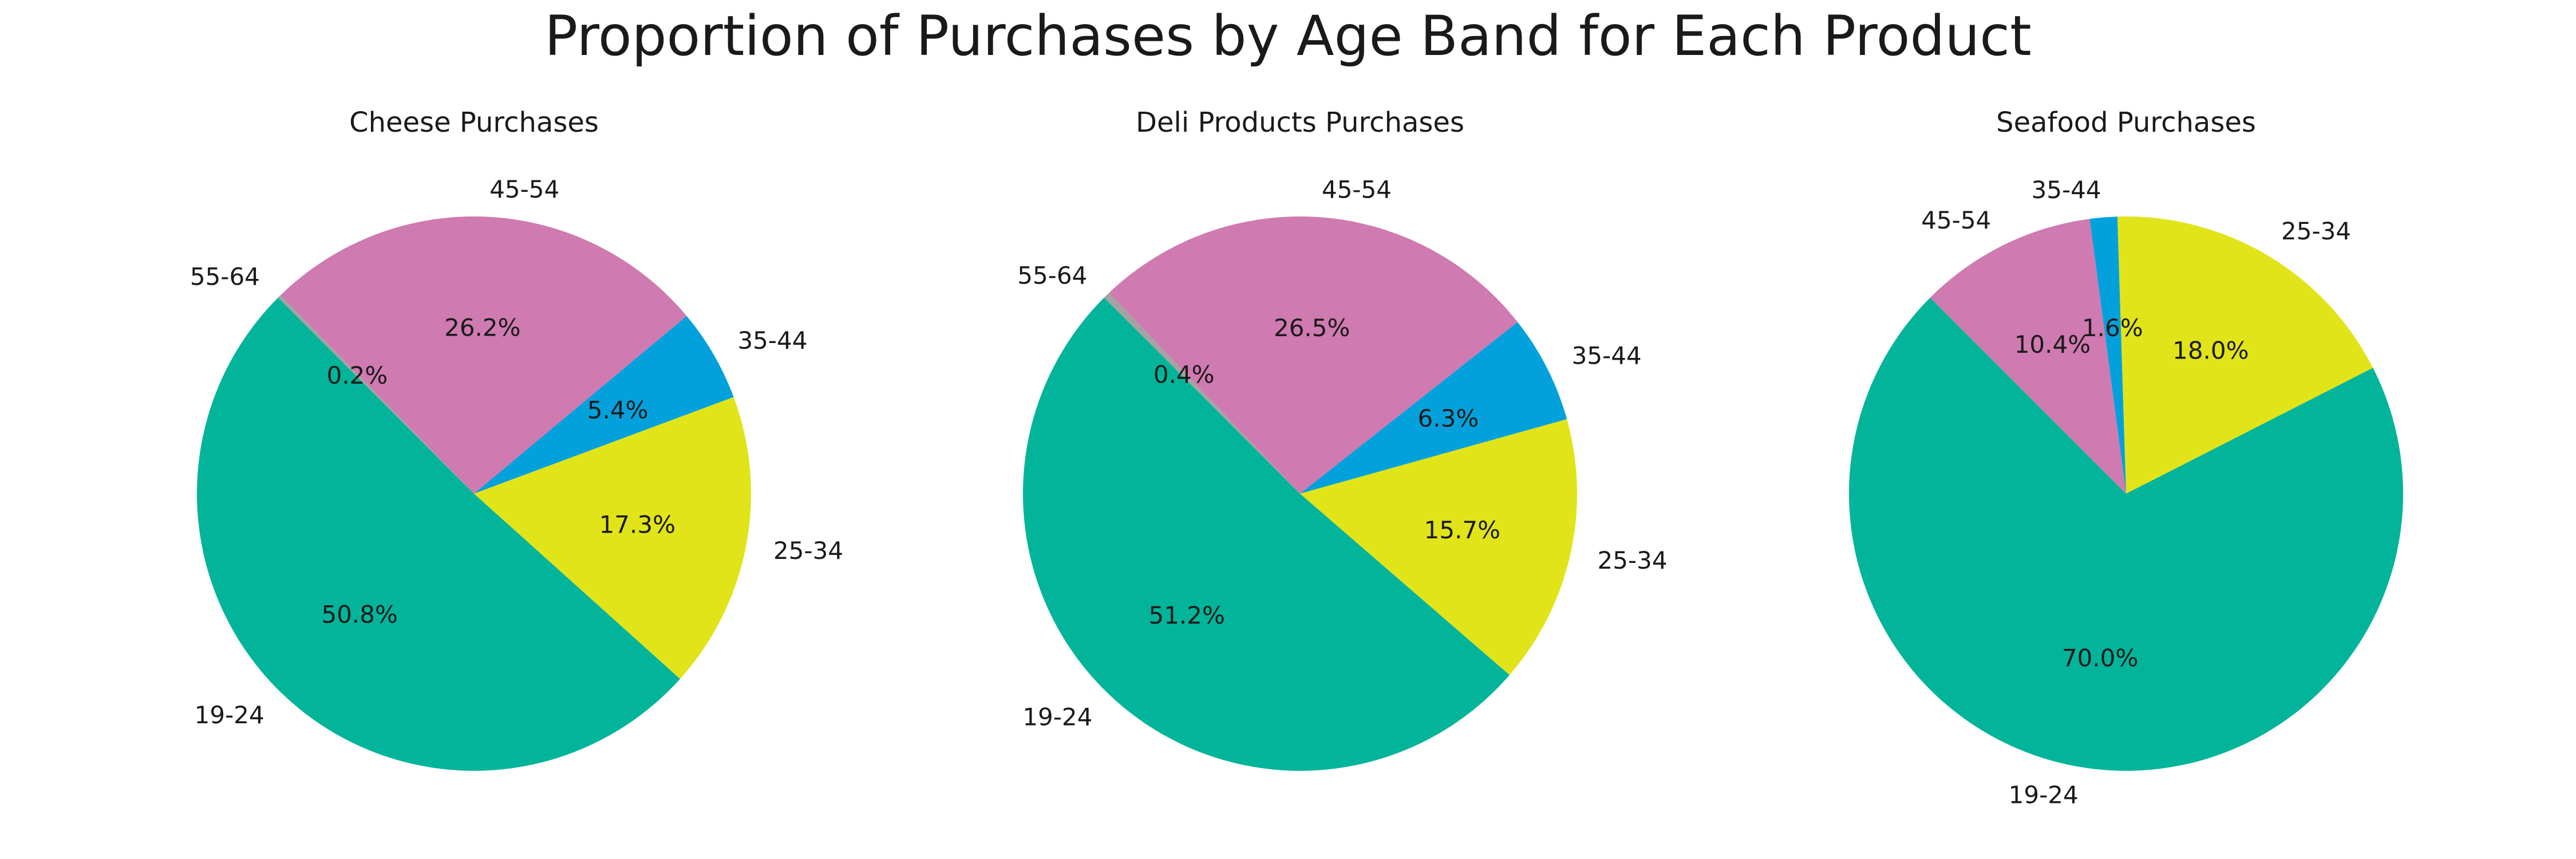 The image size is (2576, 859). I want to click on seafood-percent-45-54: 10.4%, so click(2052, 344).